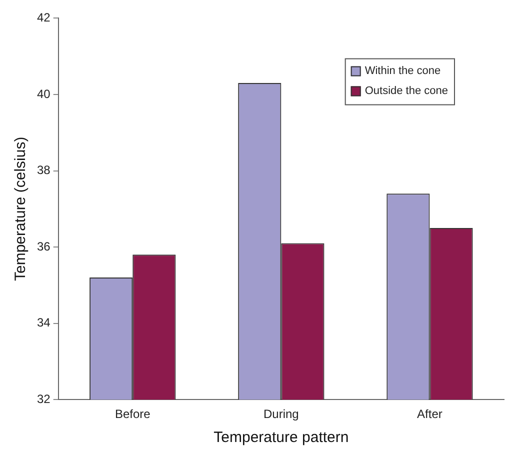 The height and width of the screenshot is (459, 522). I want to click on x-tick-label: During, so click(281, 414).